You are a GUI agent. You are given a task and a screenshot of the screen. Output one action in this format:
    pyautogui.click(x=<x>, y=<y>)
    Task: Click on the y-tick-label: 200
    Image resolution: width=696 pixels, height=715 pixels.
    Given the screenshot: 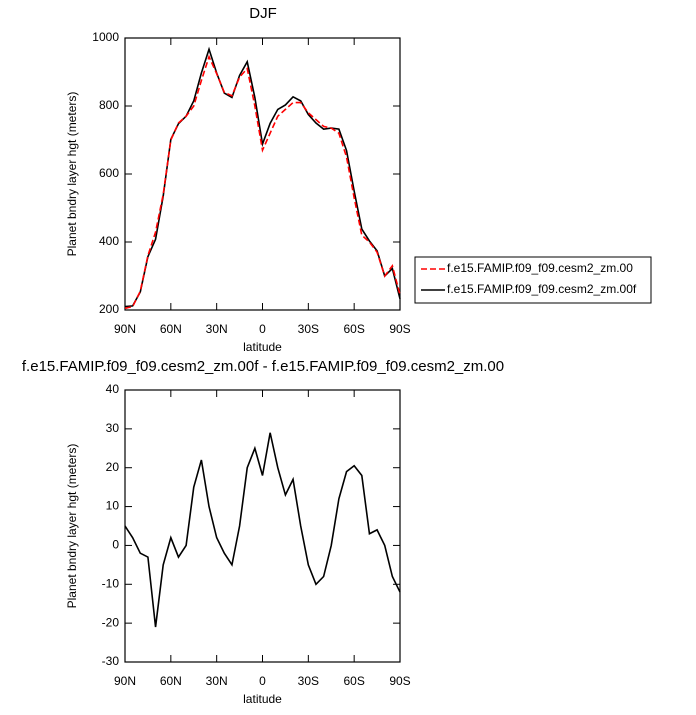 What is the action you would take?
    pyautogui.click(x=109, y=309)
    